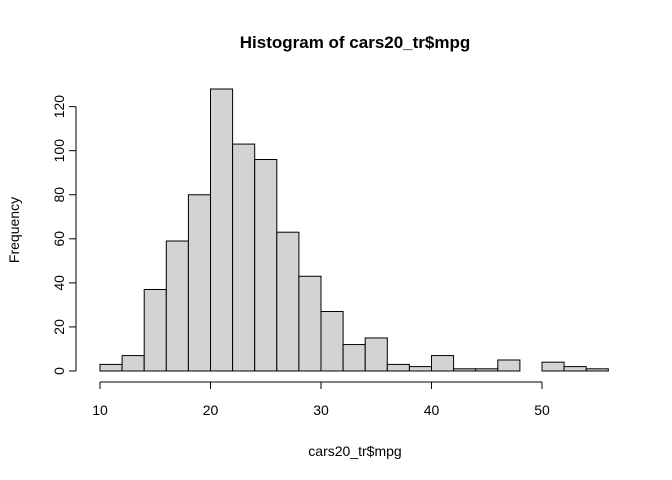 Image resolution: width=672 pixels, height=480 pixels. What do you see at coordinates (354, 451) in the screenshot?
I see `x-axis-label: cars20_tr$mpg` at bounding box center [354, 451].